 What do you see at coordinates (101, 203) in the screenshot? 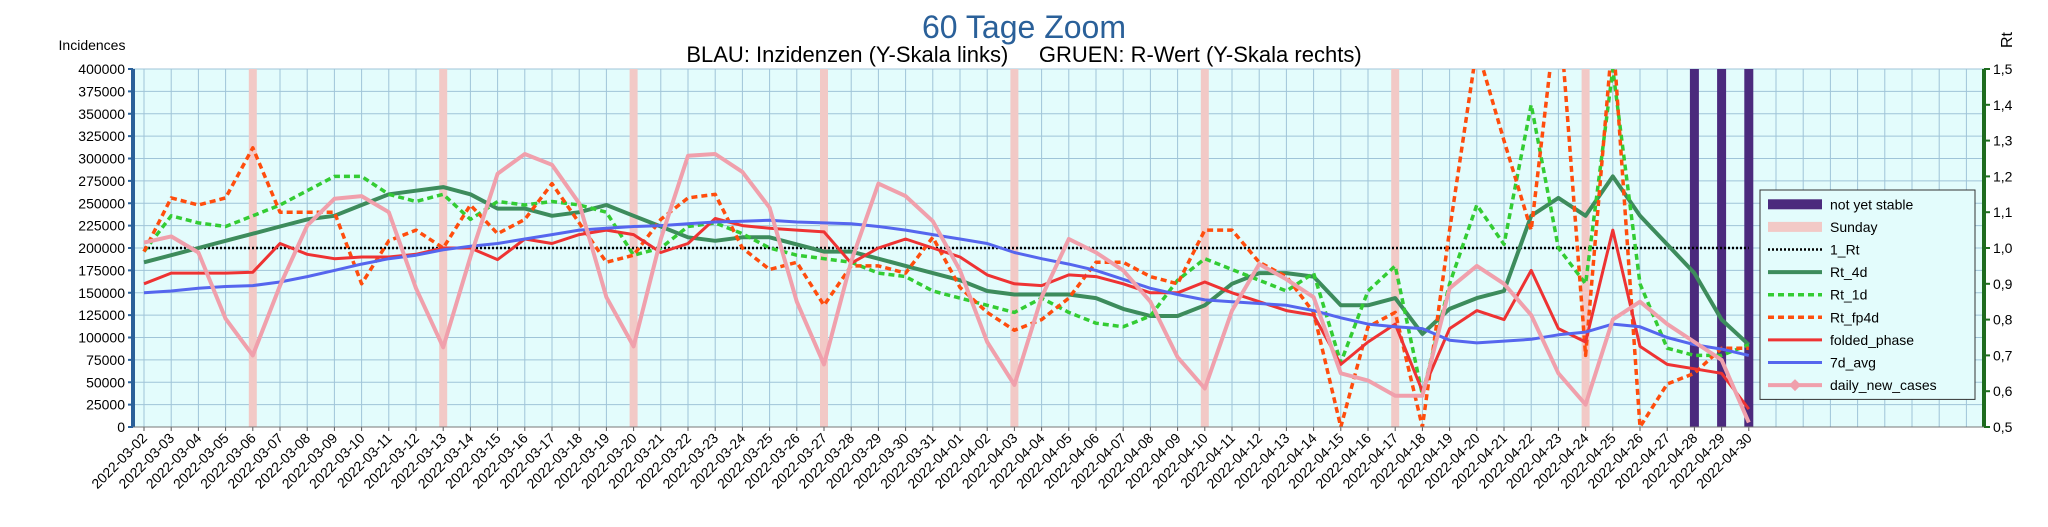
I see `y-tick-label: 250000` at bounding box center [101, 203].